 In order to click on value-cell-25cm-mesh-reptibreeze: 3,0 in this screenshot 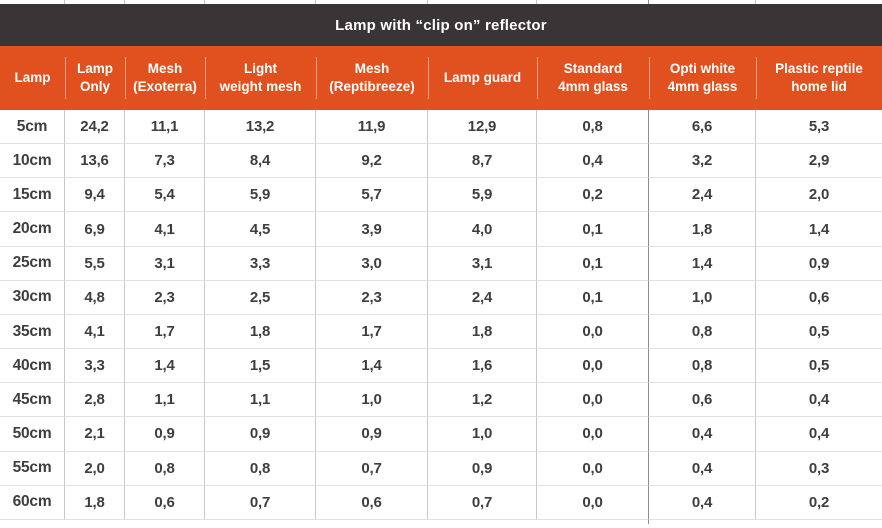, I will do `click(372, 263)`.